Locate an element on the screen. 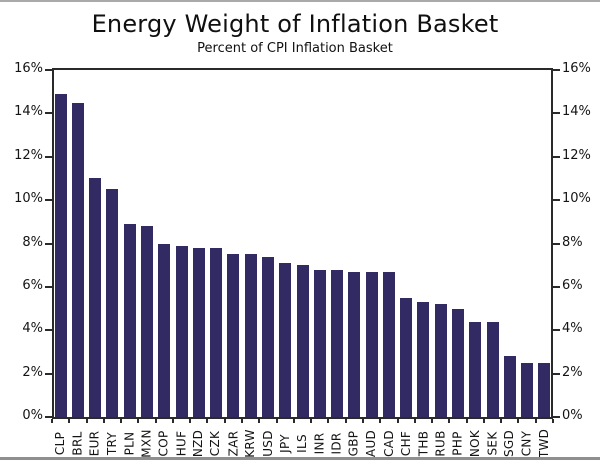  x-tick-label-mxn: MXN is located at coordinates (147, 440).